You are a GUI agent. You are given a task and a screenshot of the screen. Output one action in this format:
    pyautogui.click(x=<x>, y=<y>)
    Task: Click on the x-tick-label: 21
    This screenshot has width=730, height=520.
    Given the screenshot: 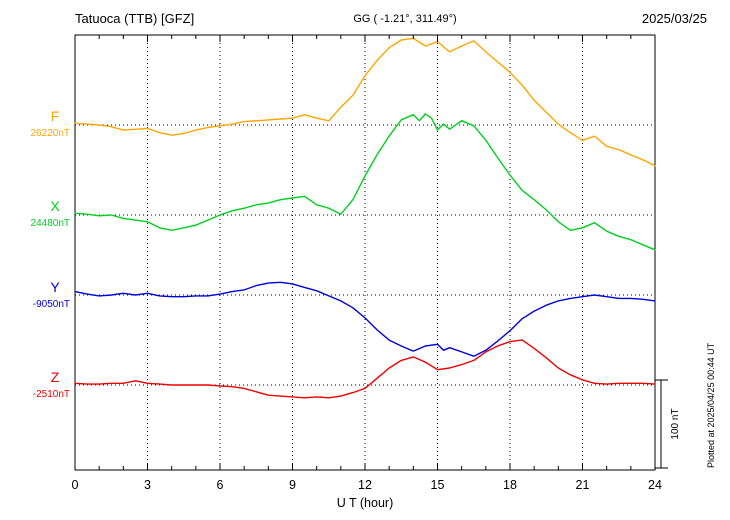 What is the action you would take?
    pyautogui.click(x=583, y=485)
    